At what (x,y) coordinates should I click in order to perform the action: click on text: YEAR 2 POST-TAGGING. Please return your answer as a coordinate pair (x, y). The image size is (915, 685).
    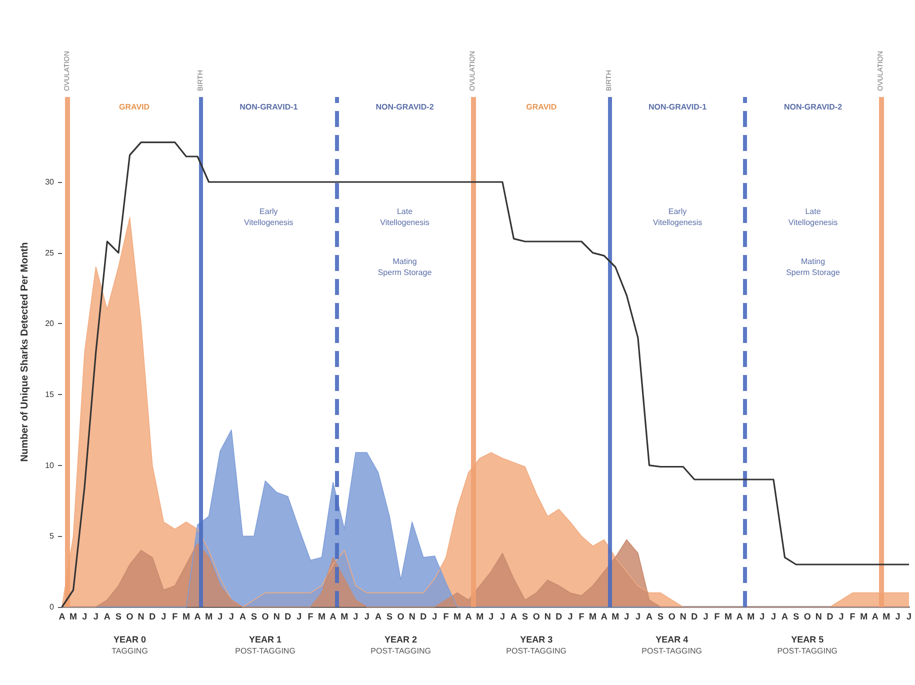
    Looking at the image, I should click on (400, 645).